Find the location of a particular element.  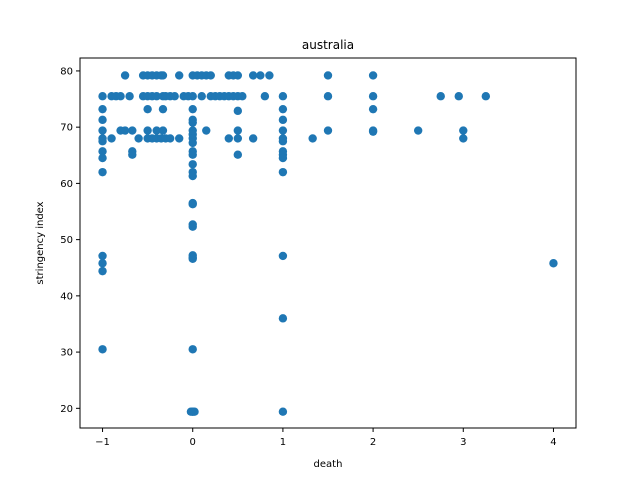

x-tick-label: 2 is located at coordinates (373, 442).